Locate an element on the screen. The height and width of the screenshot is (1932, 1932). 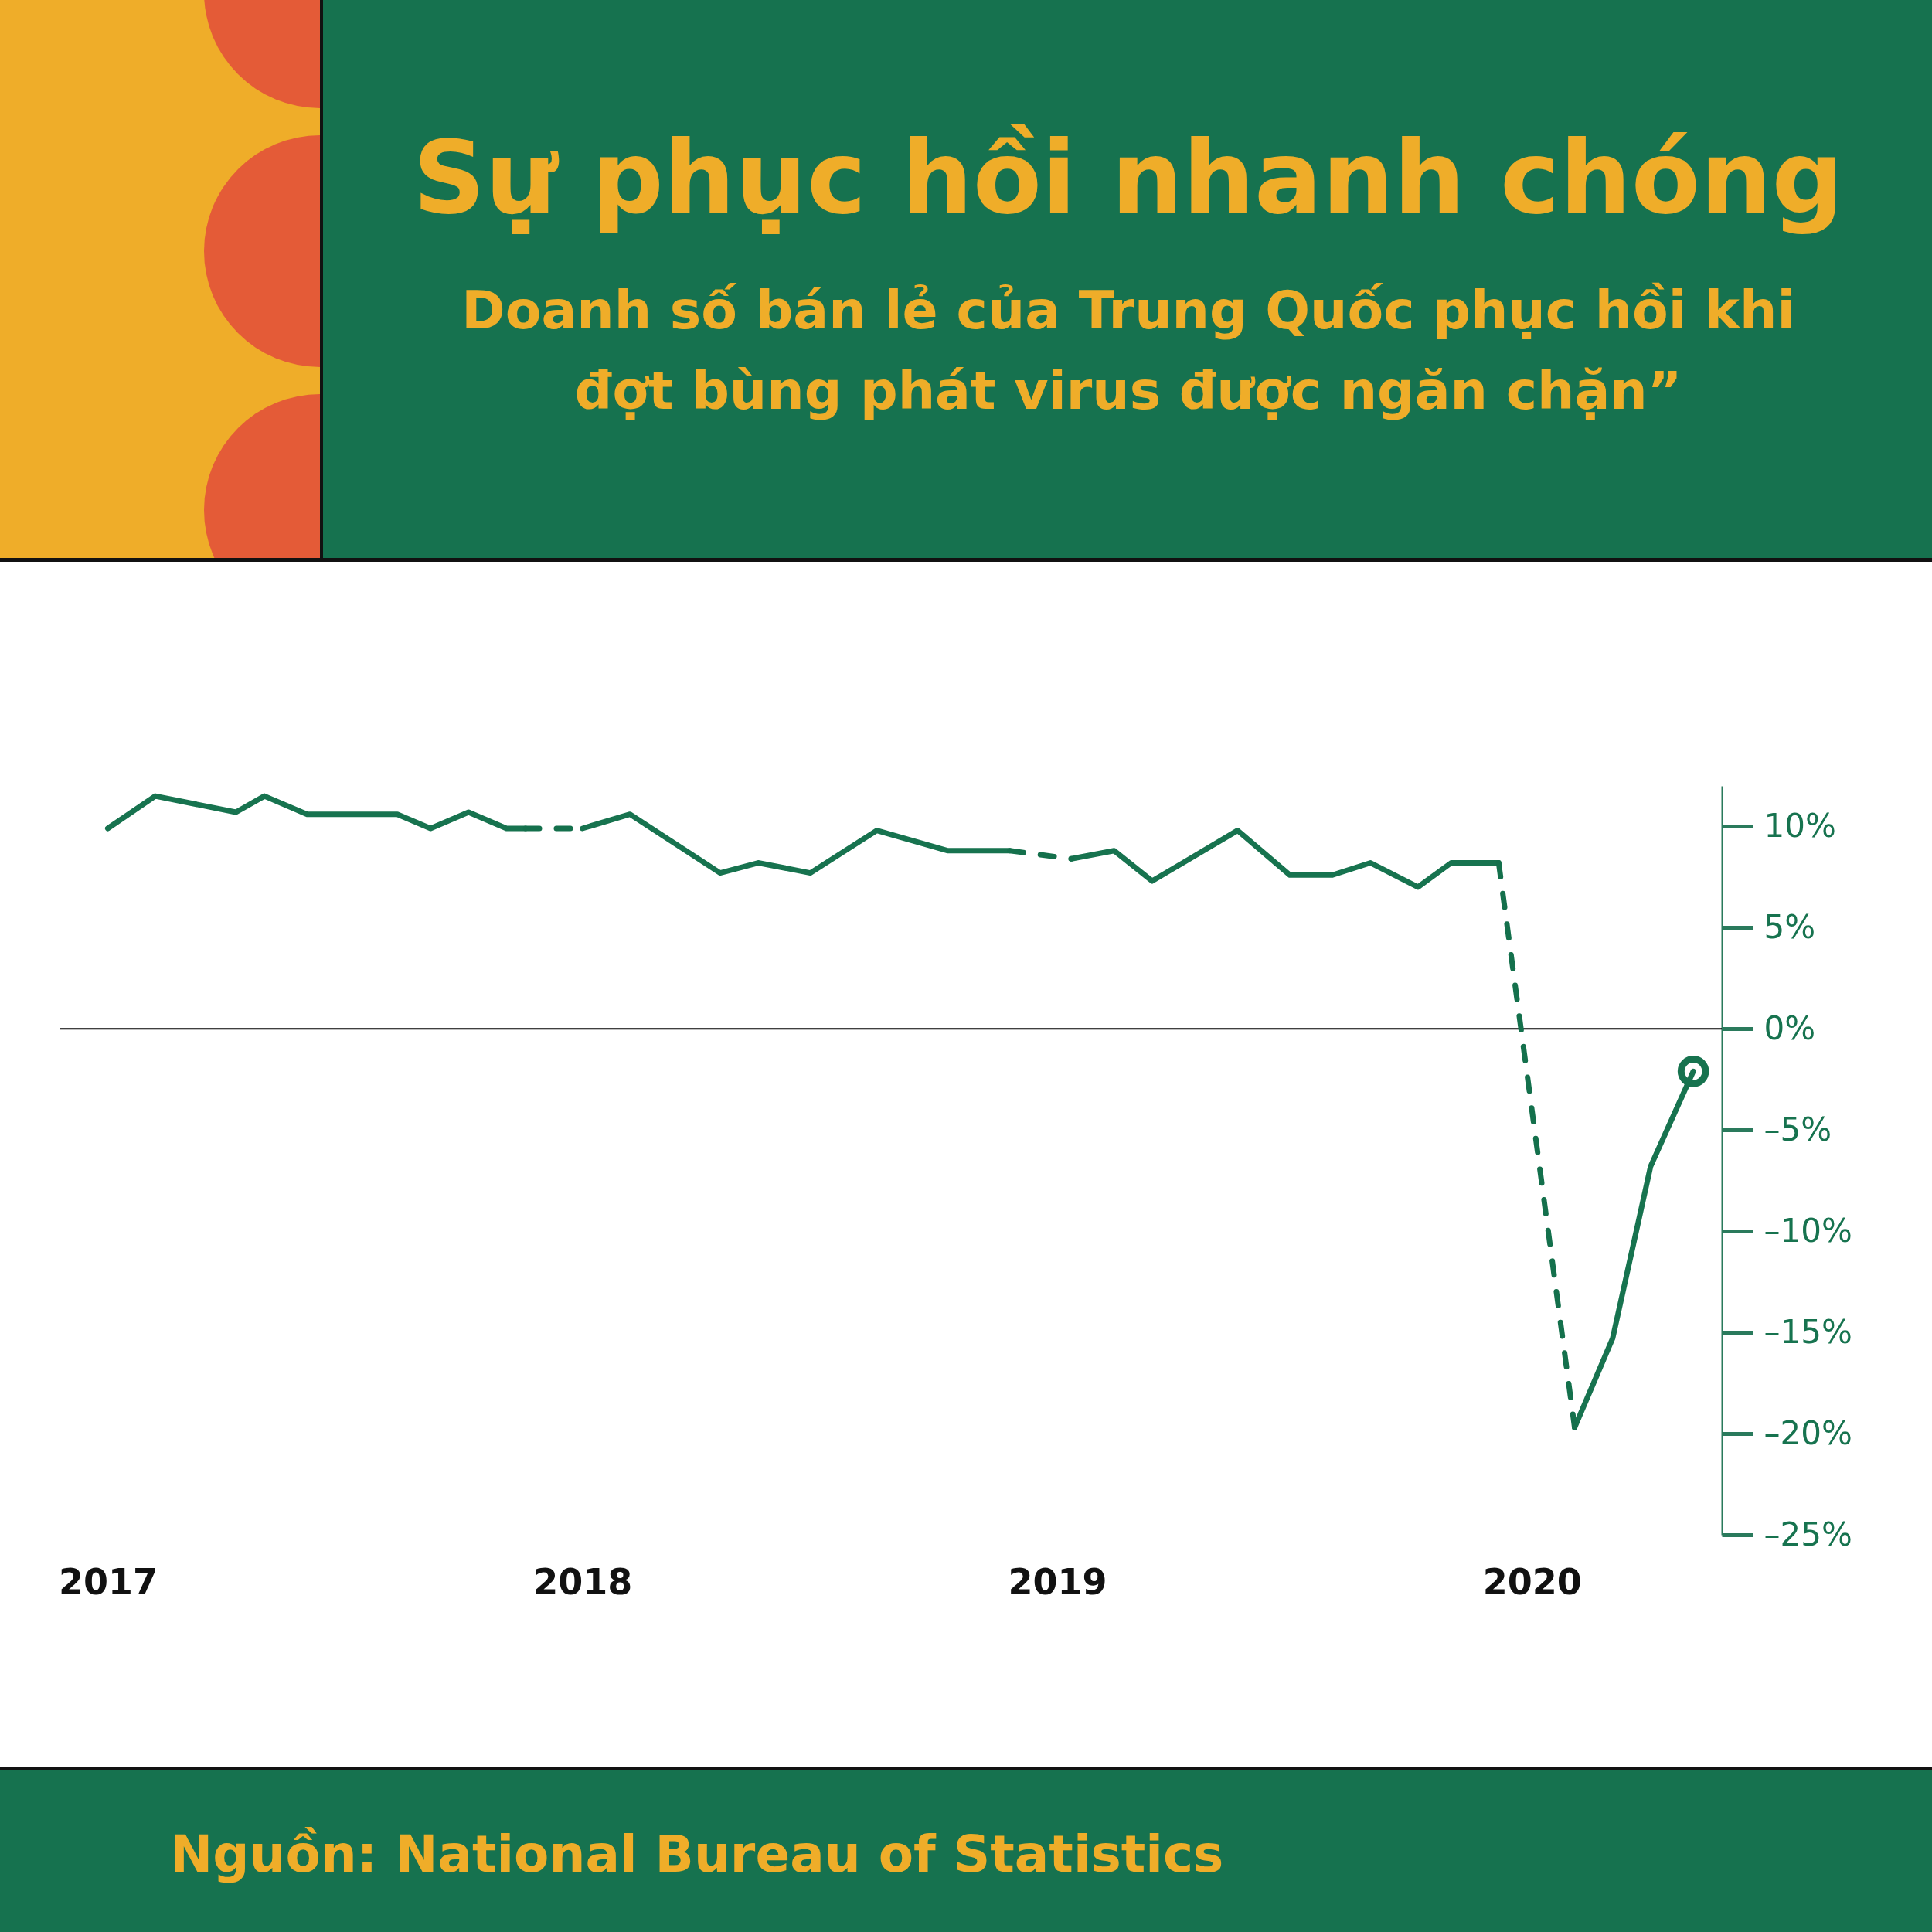
x-tick-label: 2020 is located at coordinates (1532, 1582).